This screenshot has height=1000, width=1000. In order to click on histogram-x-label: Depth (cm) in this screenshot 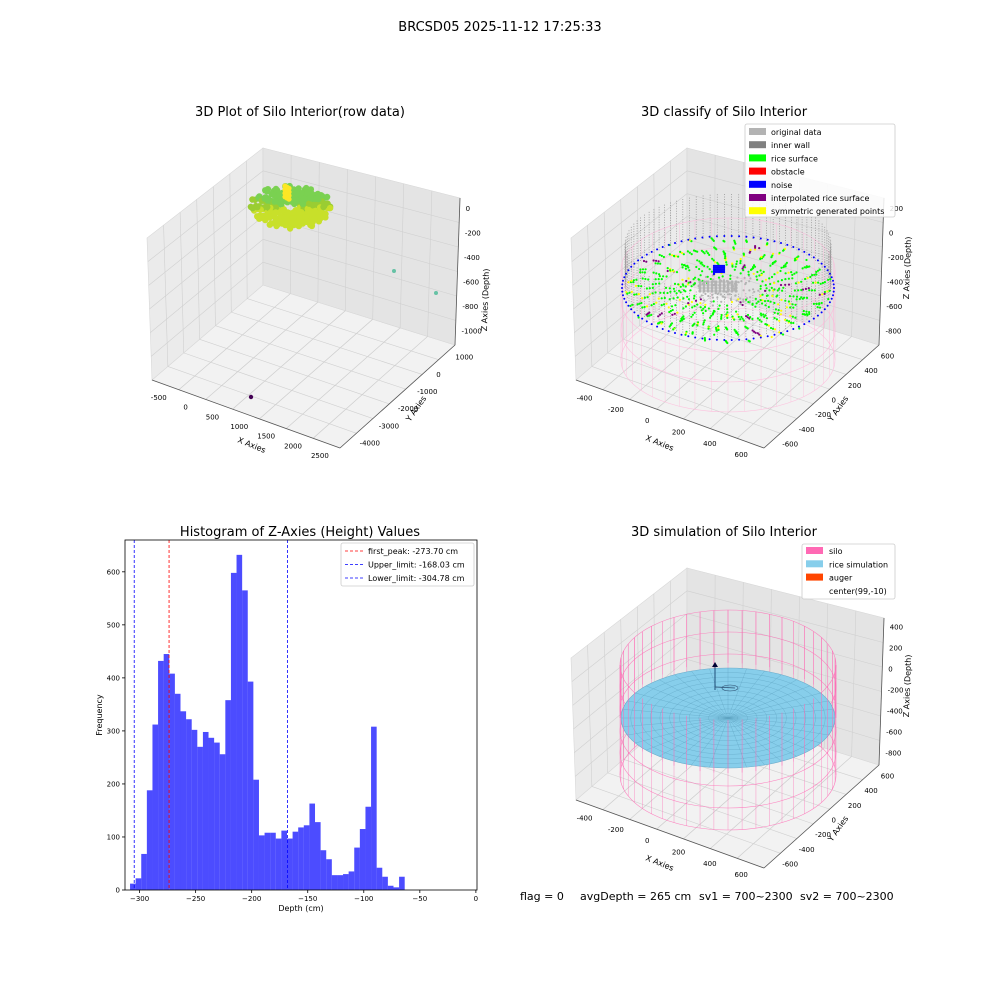, I will do `click(300, 908)`.